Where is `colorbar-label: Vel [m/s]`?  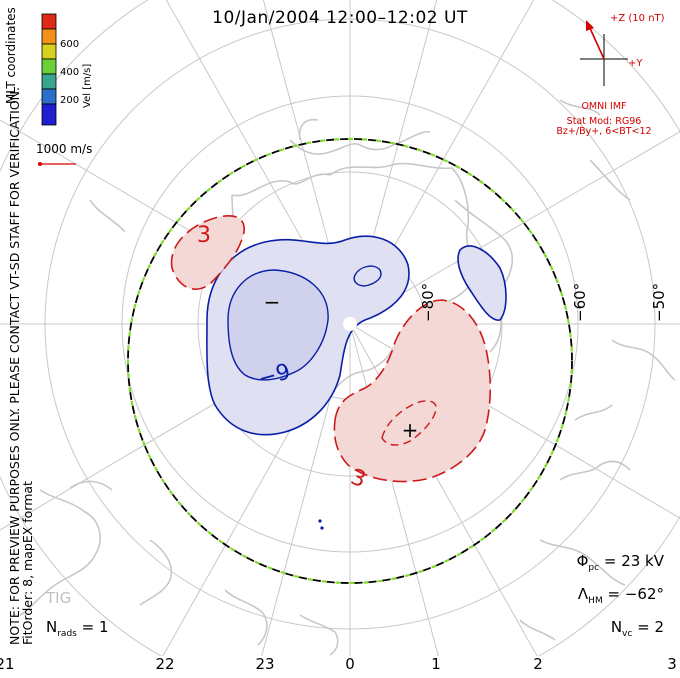
colorbar-label: Vel [m/s] is located at coordinates (87, 86).